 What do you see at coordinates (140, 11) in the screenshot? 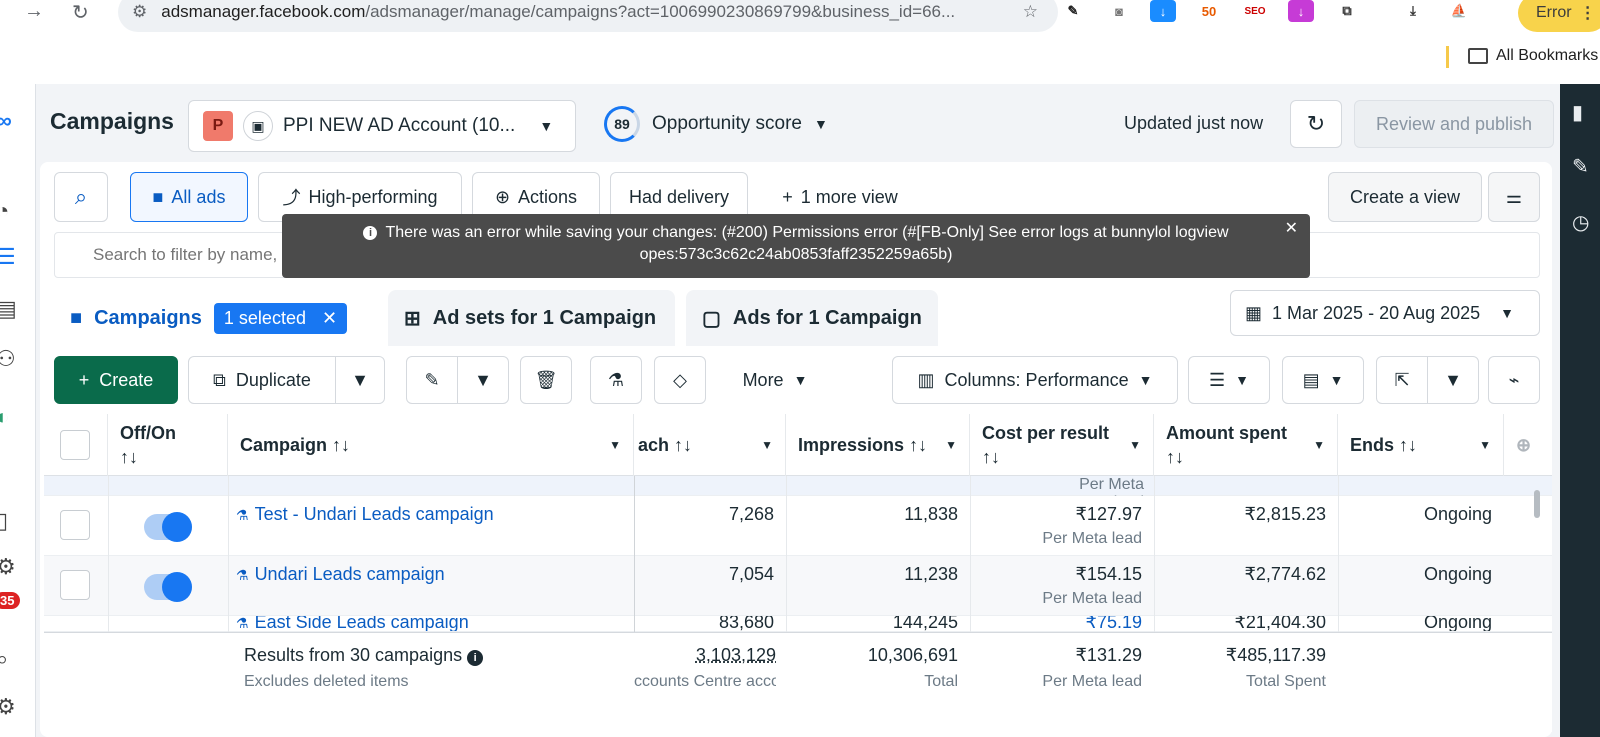
I see `site-info-icon: ⚙` at bounding box center [140, 11].